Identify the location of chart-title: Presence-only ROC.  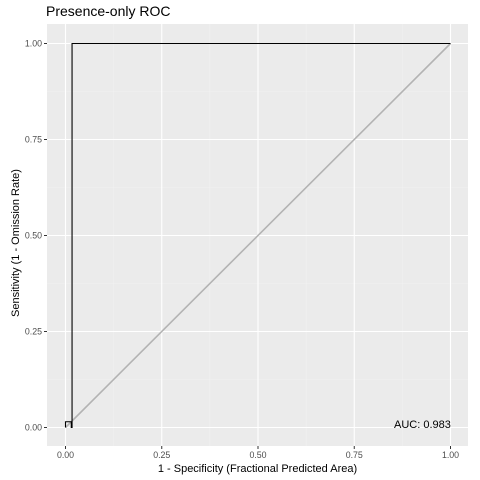
(108, 11).